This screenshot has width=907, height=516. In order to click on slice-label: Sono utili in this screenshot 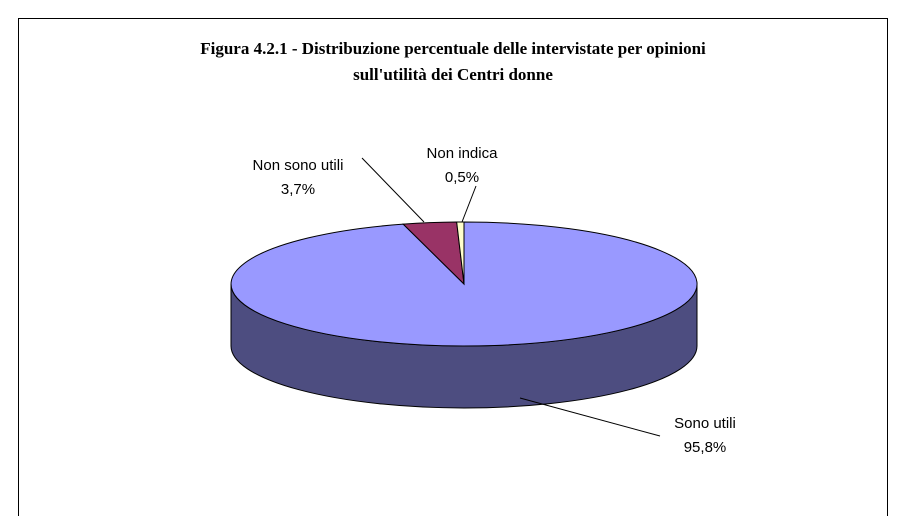, I will do `click(705, 423)`.